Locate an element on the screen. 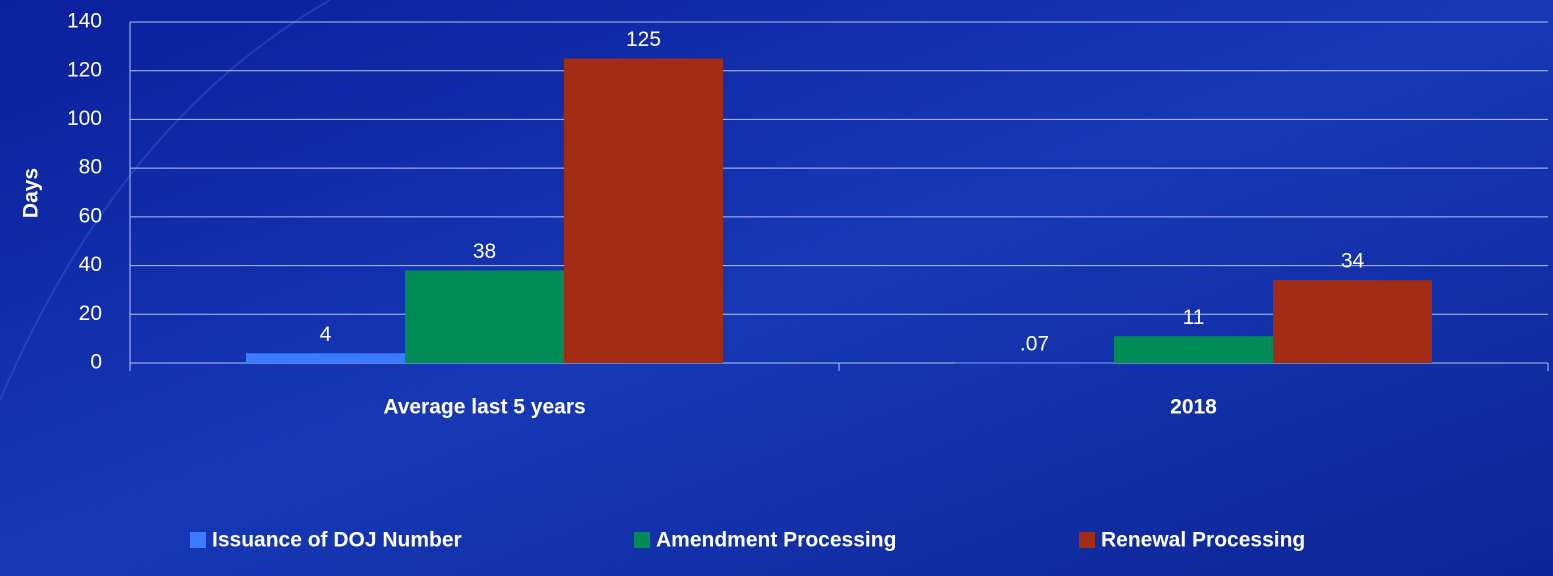 This screenshot has height=576, width=1553. value-label: .07 is located at coordinates (1034, 343).